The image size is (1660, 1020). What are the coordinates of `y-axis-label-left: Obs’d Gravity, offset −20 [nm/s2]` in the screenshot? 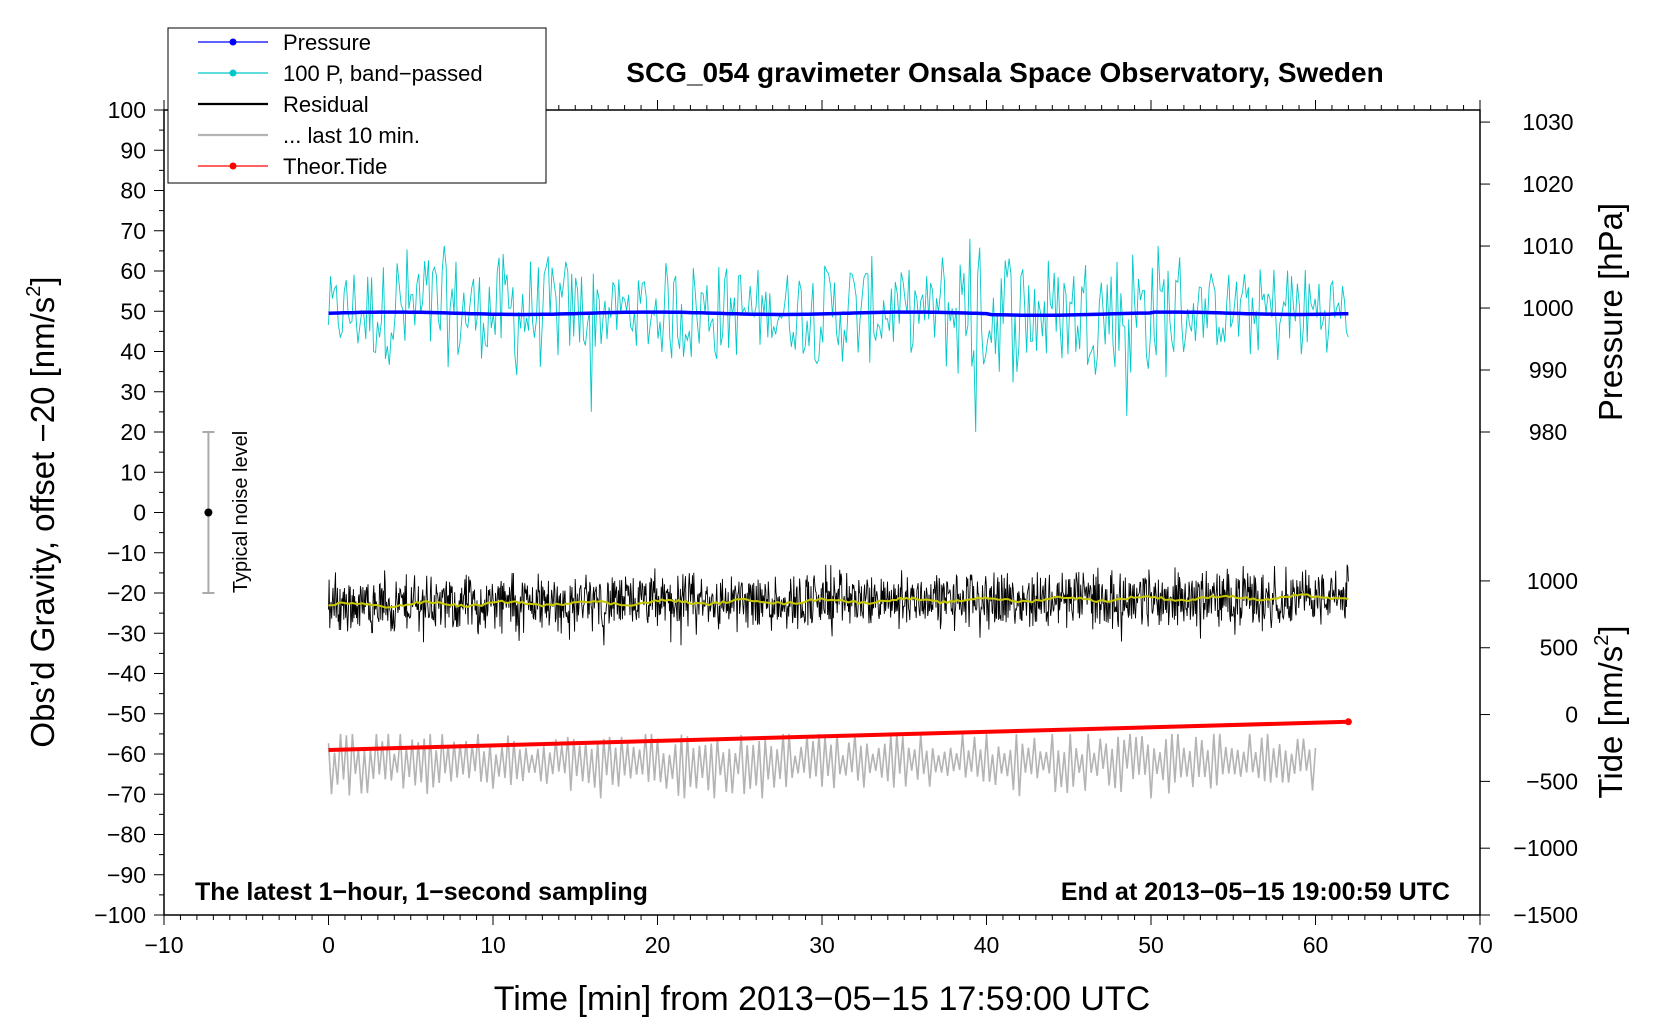 It's located at (42, 511).